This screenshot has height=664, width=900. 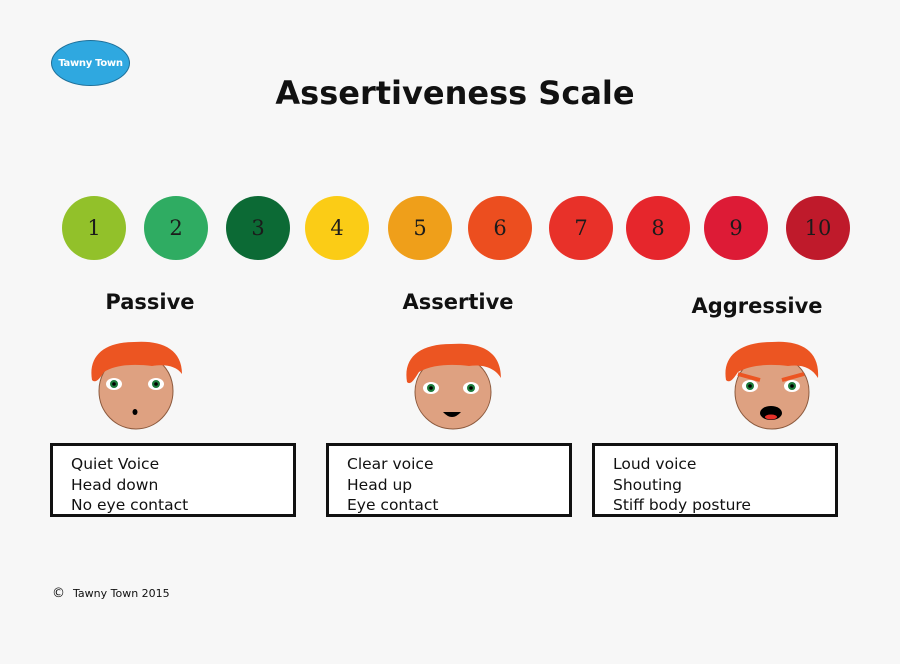 I want to click on list-item: Stiff body posture, so click(x=682, y=505).